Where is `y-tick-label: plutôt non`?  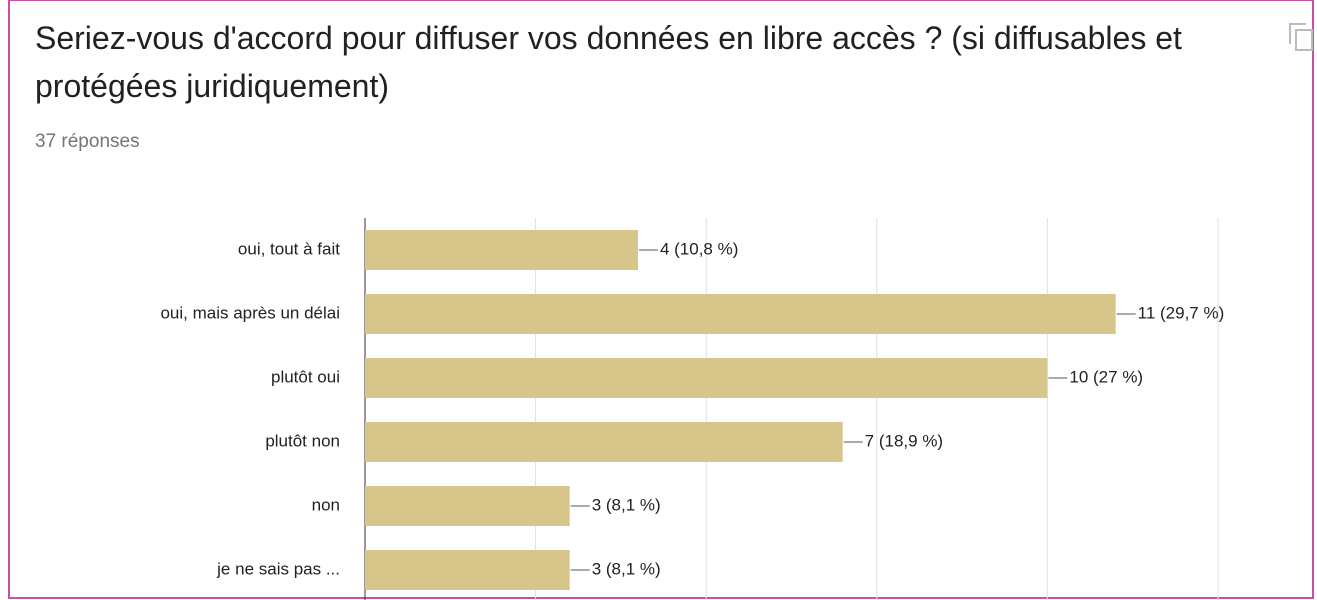
y-tick-label: plutôt non is located at coordinates (302, 440).